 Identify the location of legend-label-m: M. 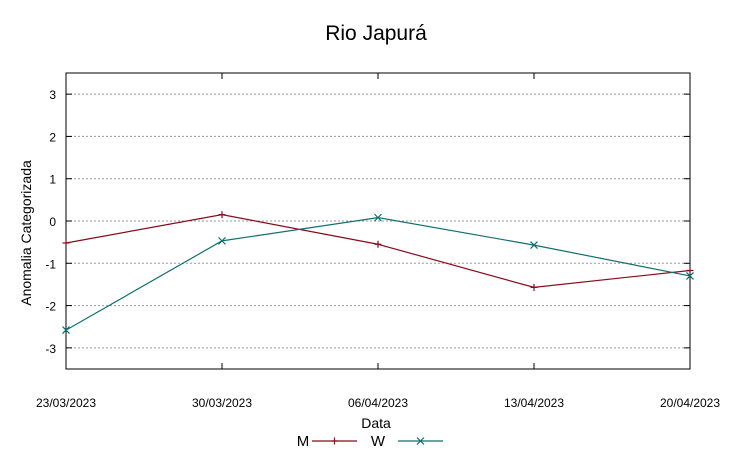
(303, 441).